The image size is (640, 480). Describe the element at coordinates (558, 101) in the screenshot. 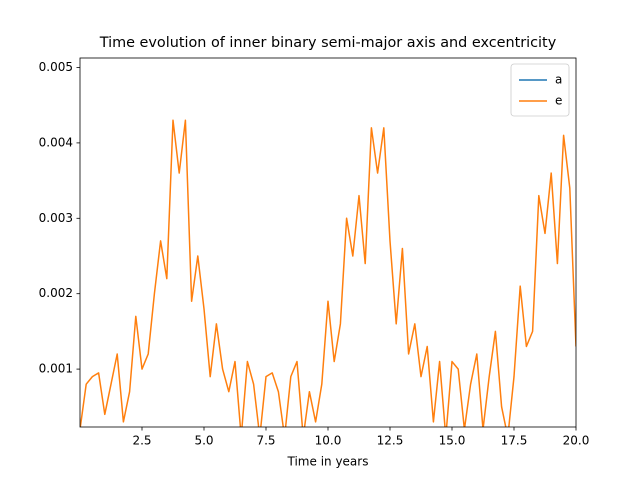

I see `legend-label: e` at that location.